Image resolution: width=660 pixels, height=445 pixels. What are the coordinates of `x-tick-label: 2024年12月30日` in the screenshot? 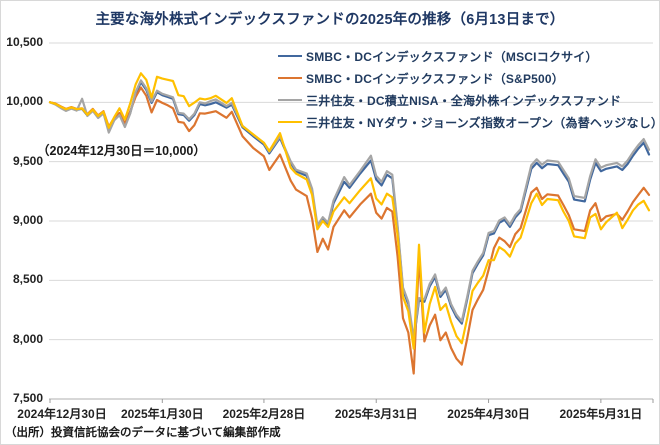 It's located at (62, 414).